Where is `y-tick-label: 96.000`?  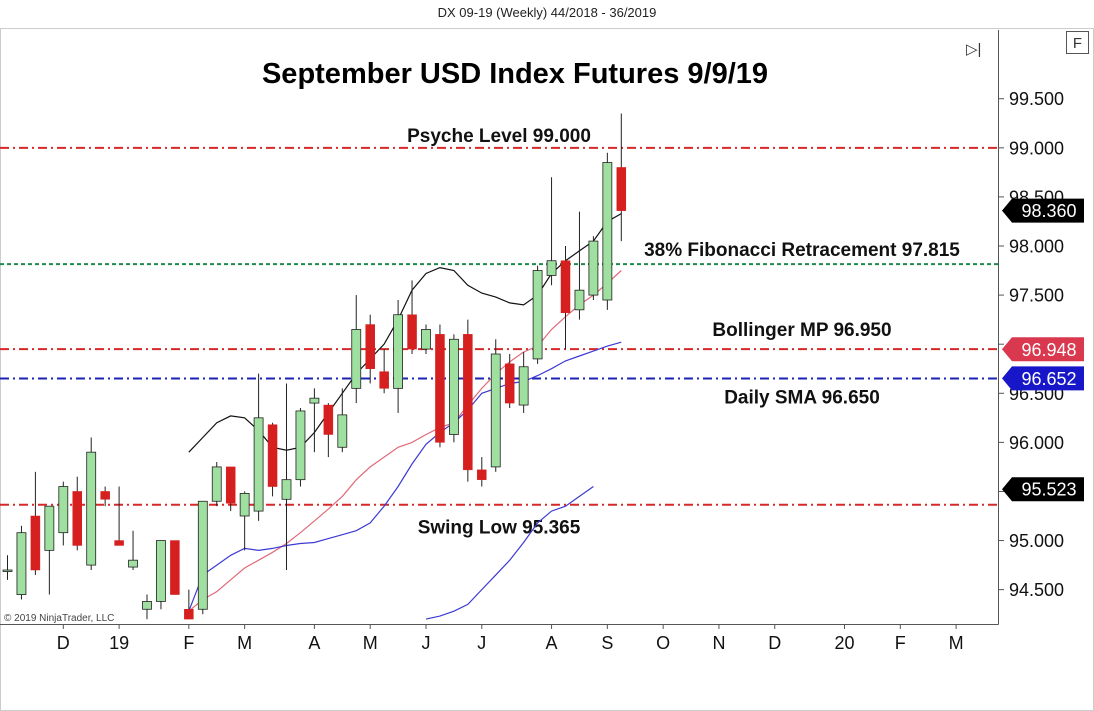 y-tick-label: 96.000 is located at coordinates (1036, 443).